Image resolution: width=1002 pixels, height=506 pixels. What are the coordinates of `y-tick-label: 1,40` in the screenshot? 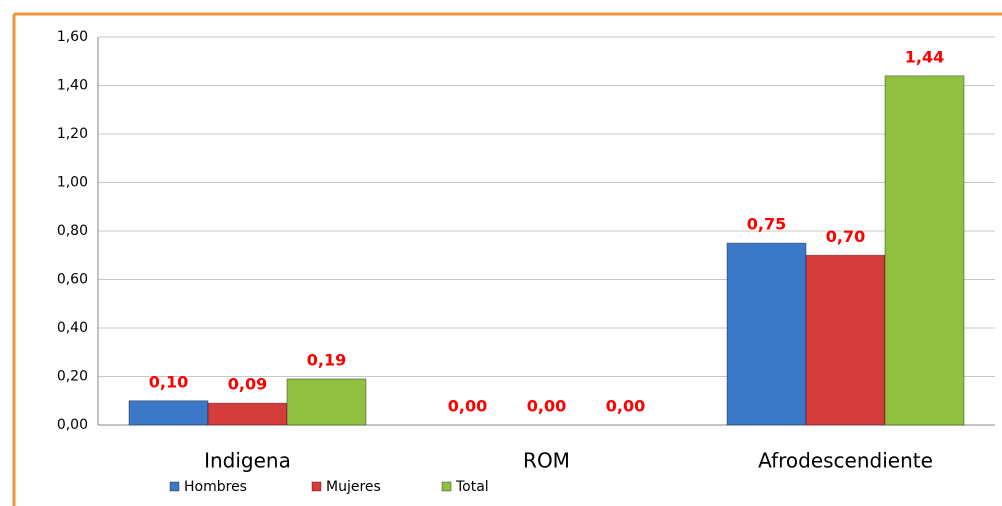 It's located at (72, 86).